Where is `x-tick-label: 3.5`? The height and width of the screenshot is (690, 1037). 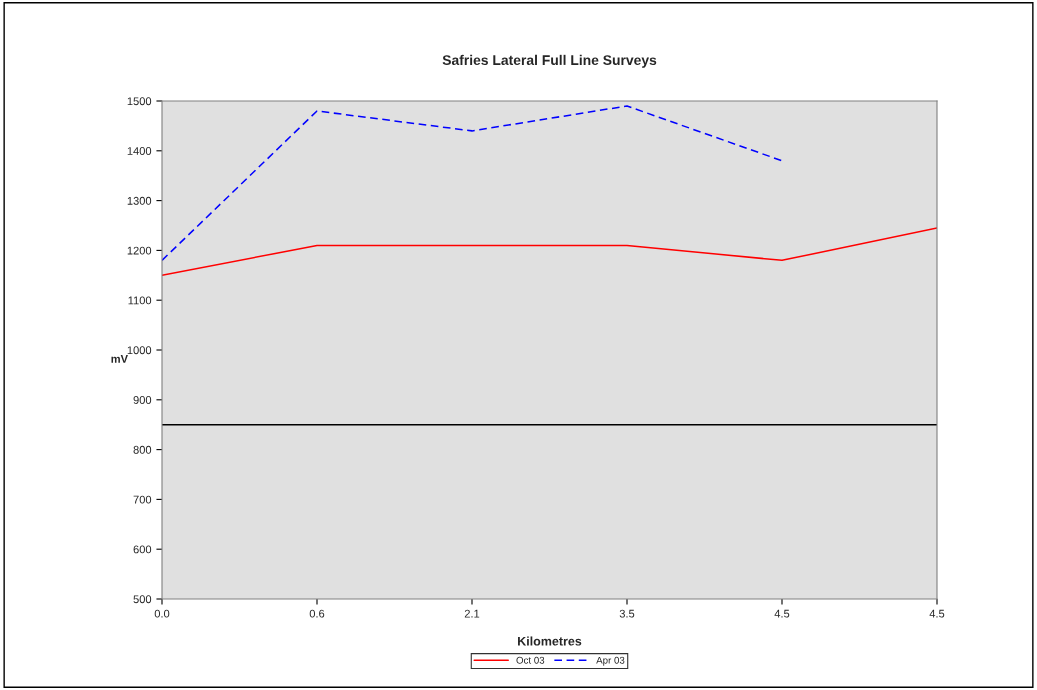
x-tick-label: 3.5 is located at coordinates (627, 613).